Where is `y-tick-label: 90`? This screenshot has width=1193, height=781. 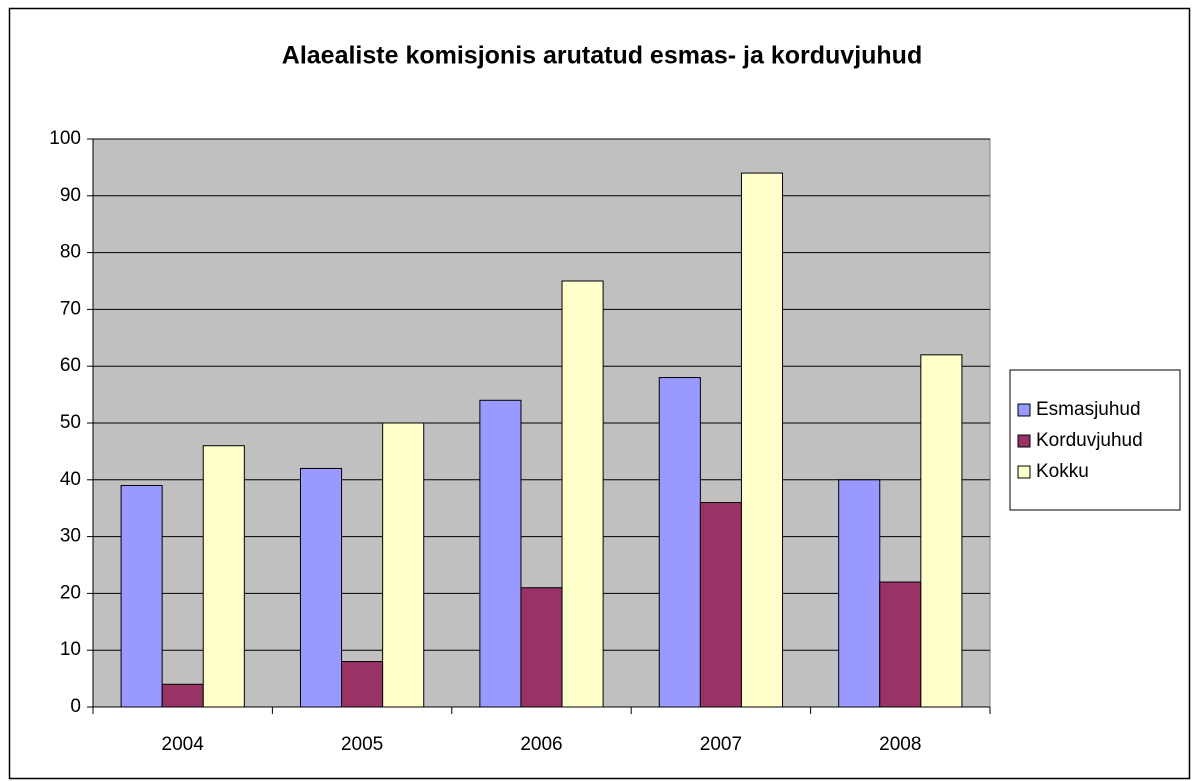 y-tick-label: 90 is located at coordinates (70, 195).